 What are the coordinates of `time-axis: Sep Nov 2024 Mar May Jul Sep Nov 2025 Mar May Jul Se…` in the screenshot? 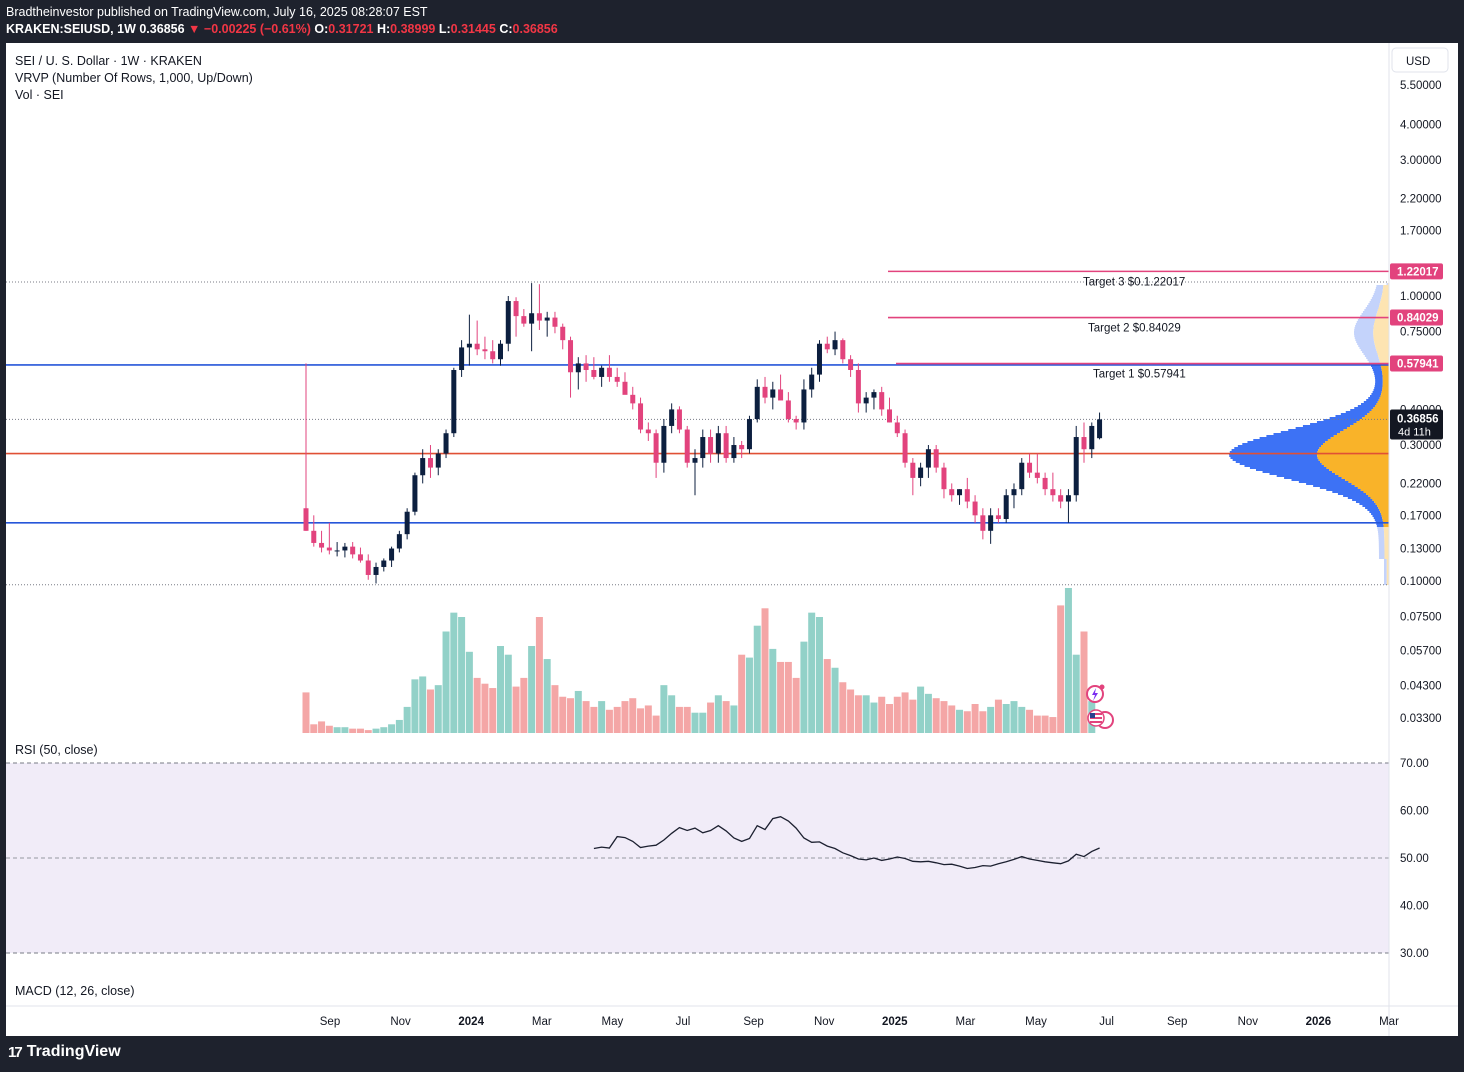 It's located at (859, 1022).